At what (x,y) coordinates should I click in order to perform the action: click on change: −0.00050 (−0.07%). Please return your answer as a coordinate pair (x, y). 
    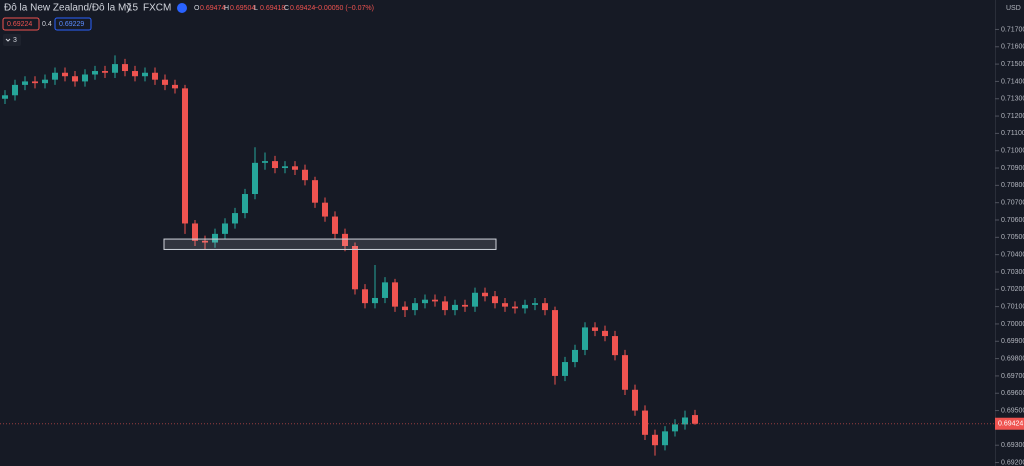
    Looking at the image, I should click on (344, 8).